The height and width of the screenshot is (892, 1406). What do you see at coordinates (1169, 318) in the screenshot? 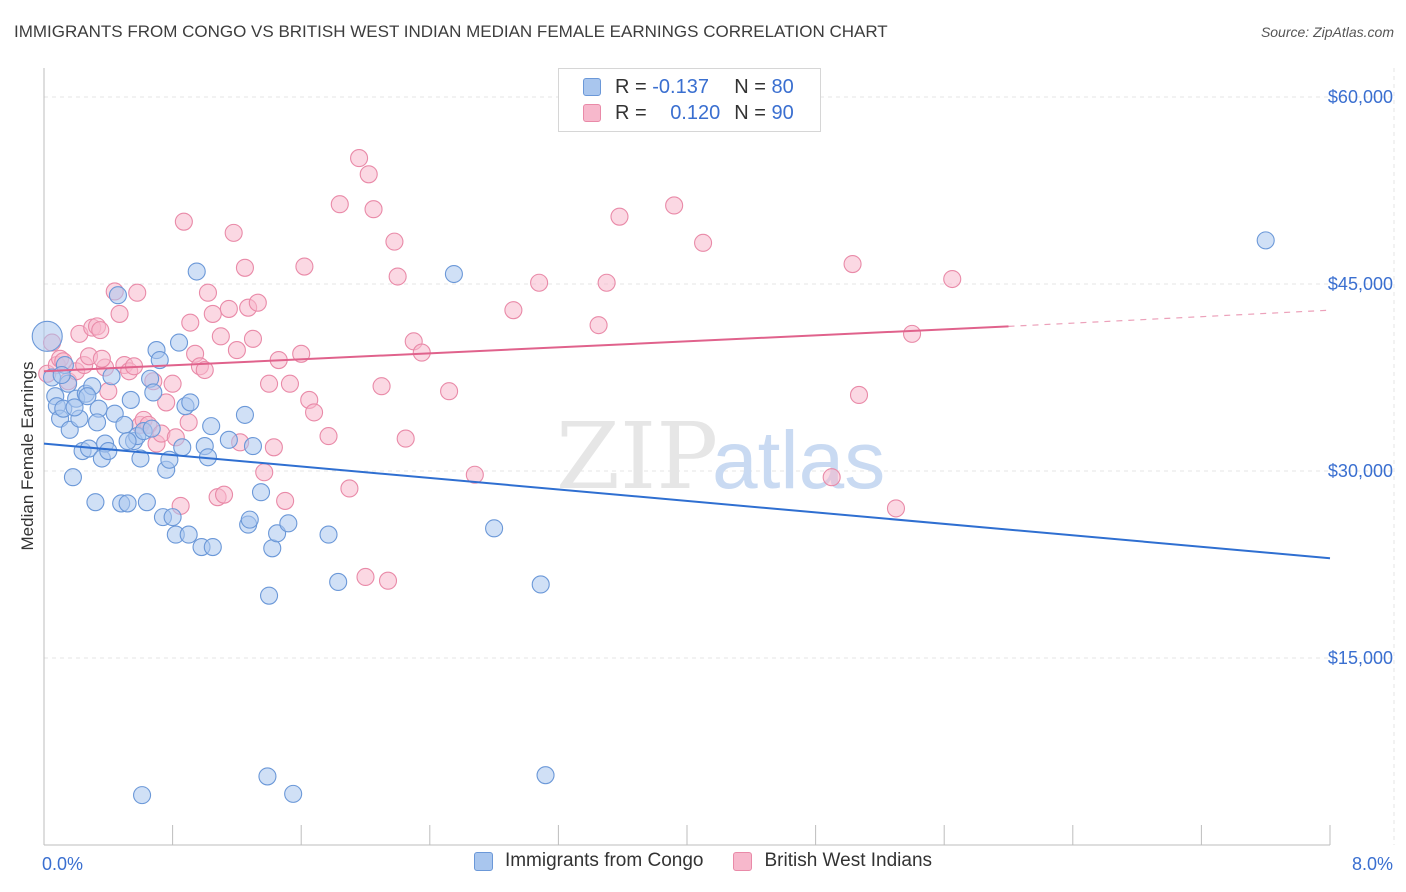
I see `trend-line-bwi-extension` at bounding box center [1169, 318].